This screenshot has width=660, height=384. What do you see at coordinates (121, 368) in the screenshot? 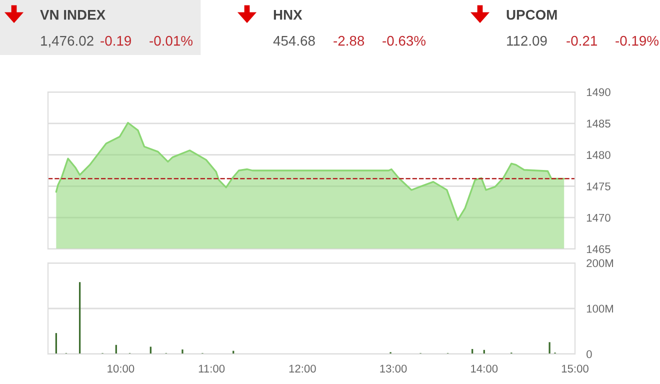
I see `x-tick-label: 10:00` at bounding box center [121, 368].